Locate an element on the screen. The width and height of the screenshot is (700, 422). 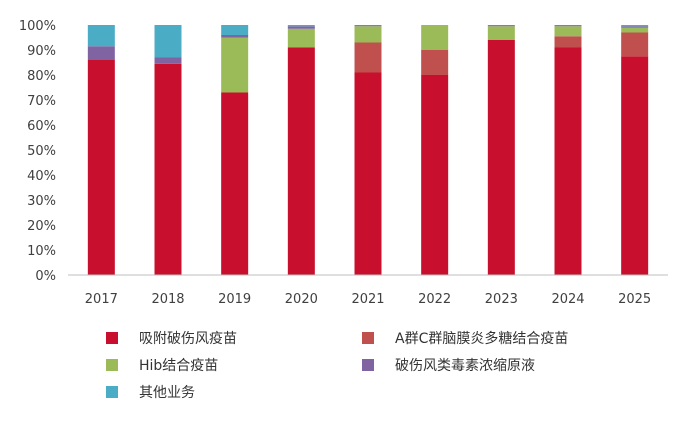
y-tick-label: 80% is located at coordinates (41, 76).